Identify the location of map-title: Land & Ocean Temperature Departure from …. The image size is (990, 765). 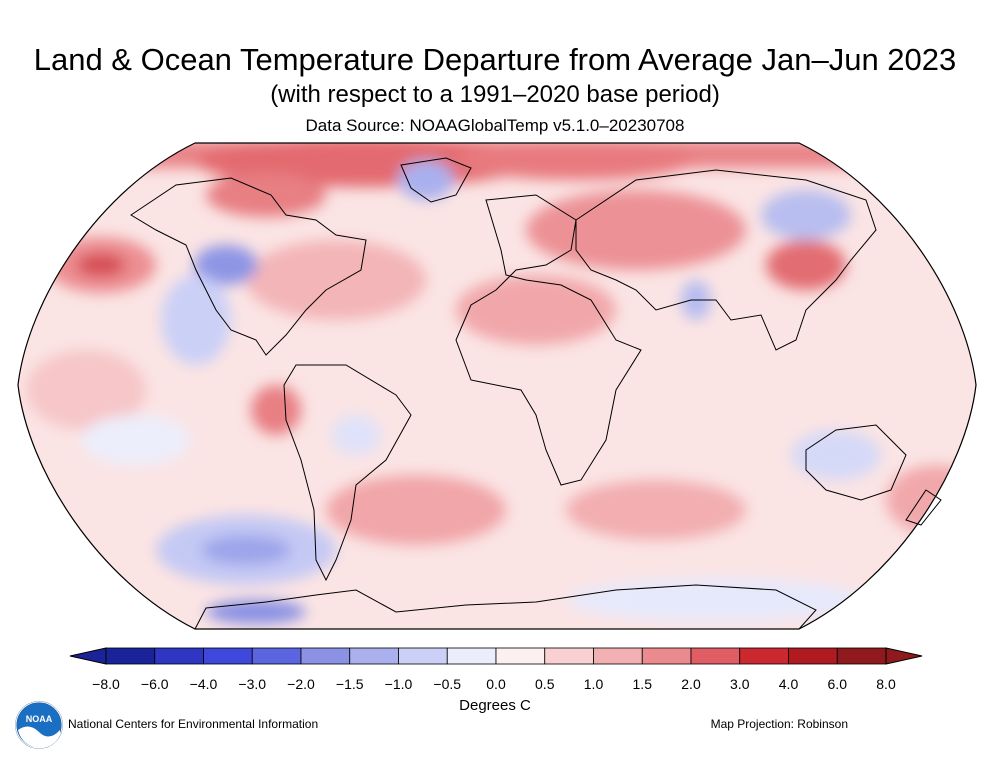
(495, 59).